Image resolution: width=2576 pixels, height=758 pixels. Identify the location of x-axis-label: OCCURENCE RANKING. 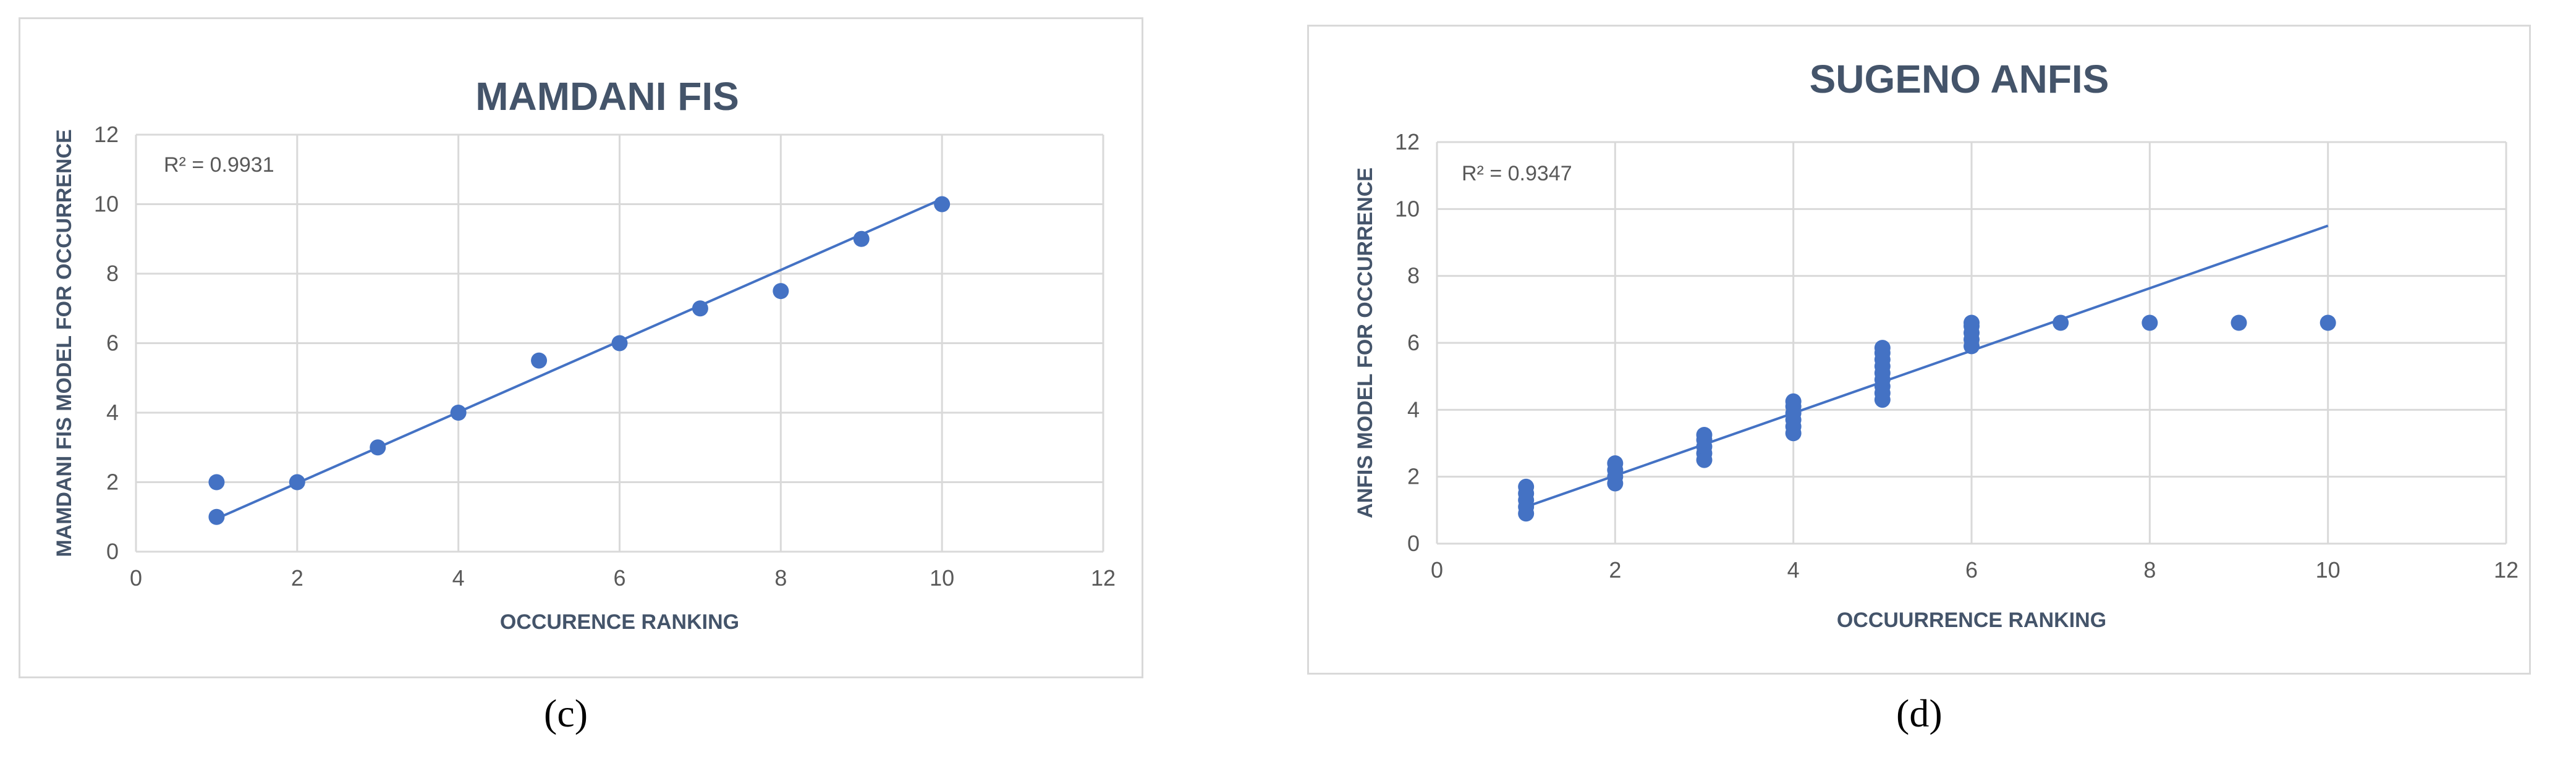
(619, 622).